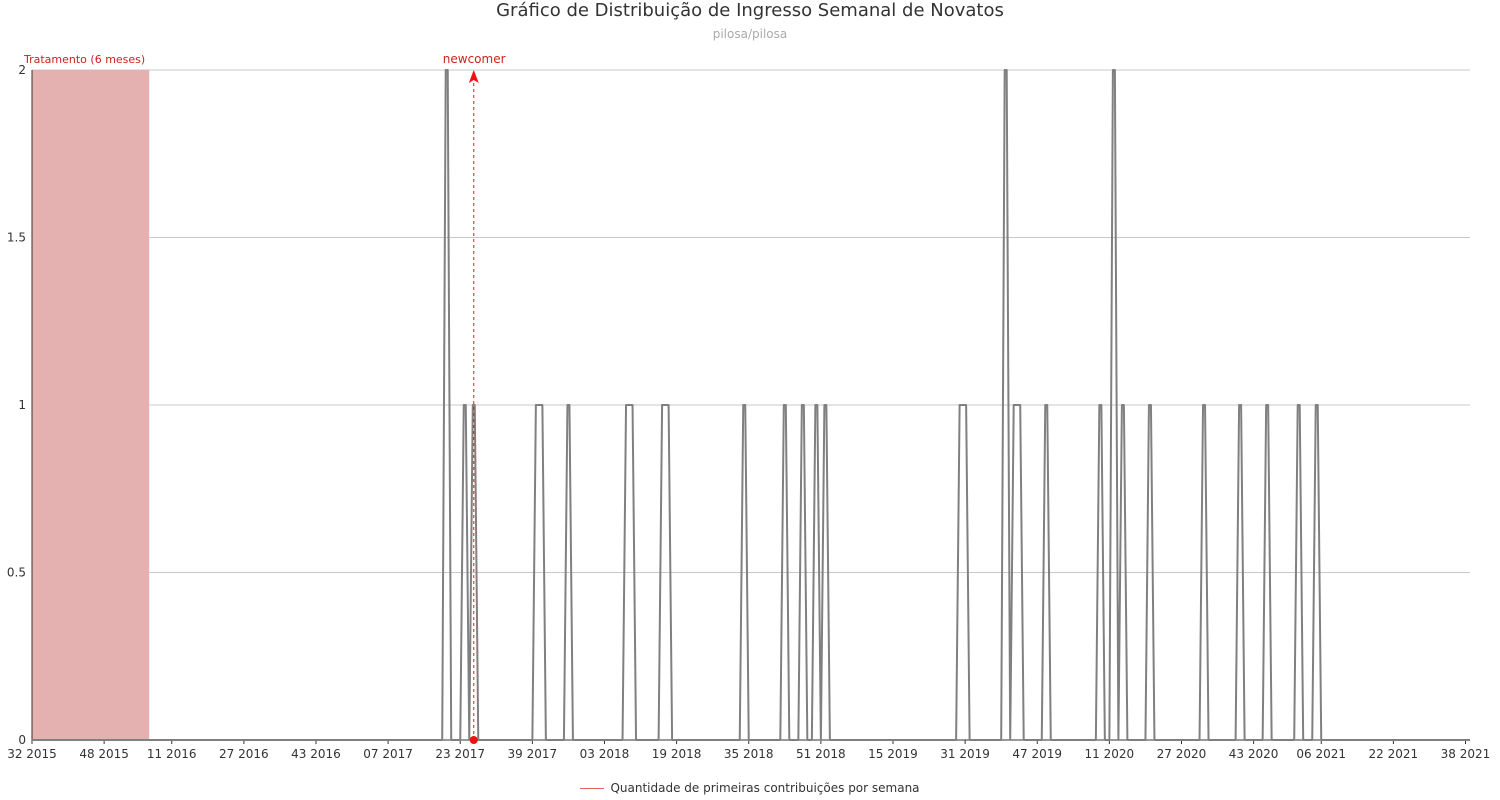 Image resolution: width=1500 pixels, height=800 pixels. What do you see at coordinates (1254, 754) in the screenshot?
I see `x-tick-label: 43 2020` at bounding box center [1254, 754].